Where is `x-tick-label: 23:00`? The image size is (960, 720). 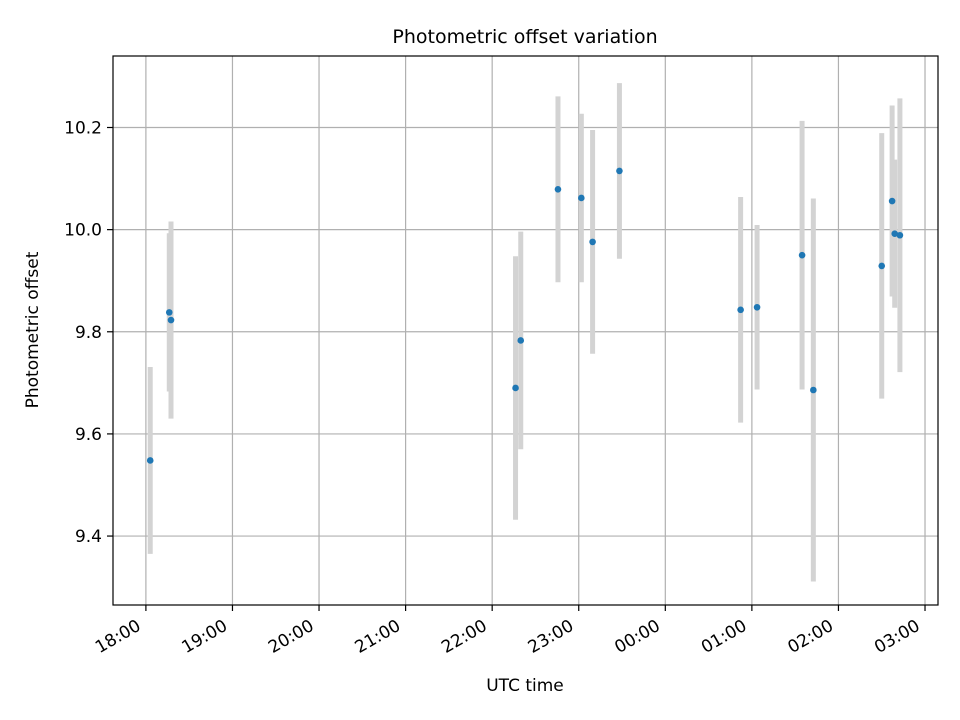 x-tick-label: 23:00 is located at coordinates (551, 637).